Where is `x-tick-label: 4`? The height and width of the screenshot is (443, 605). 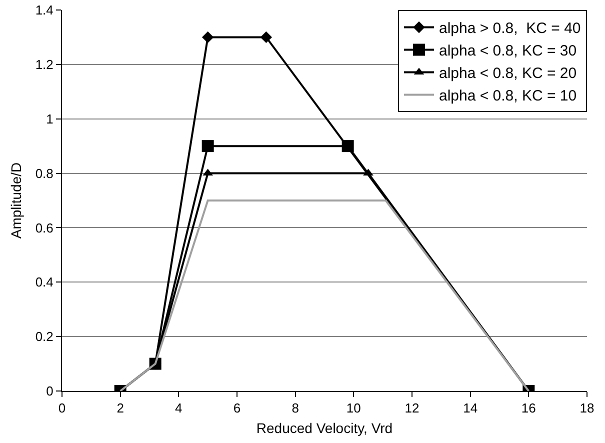
x-tick-label: 4 is located at coordinates (178, 408).